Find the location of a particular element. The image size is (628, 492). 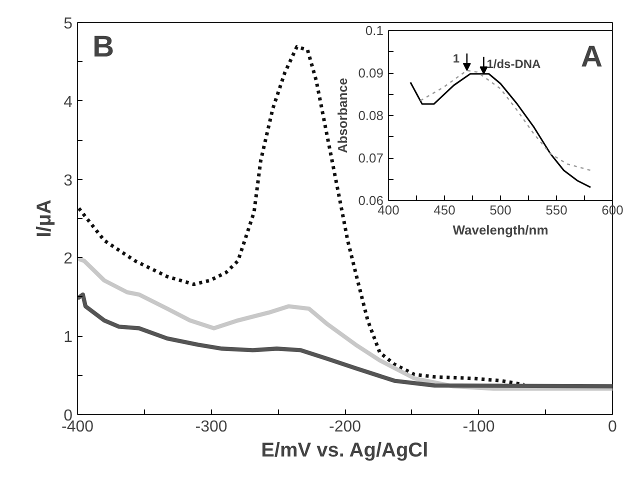

annotation: A is located at coordinates (591, 57).